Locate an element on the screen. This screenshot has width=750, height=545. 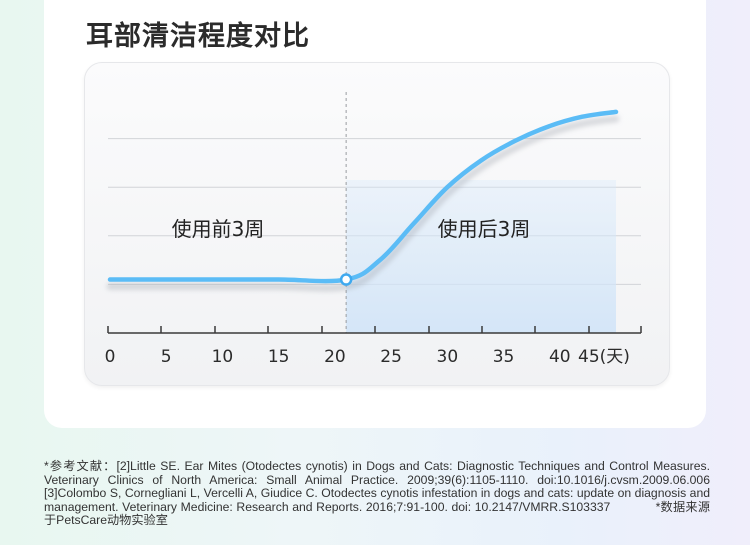
x-tick-label-15: 15 is located at coordinates (279, 357).